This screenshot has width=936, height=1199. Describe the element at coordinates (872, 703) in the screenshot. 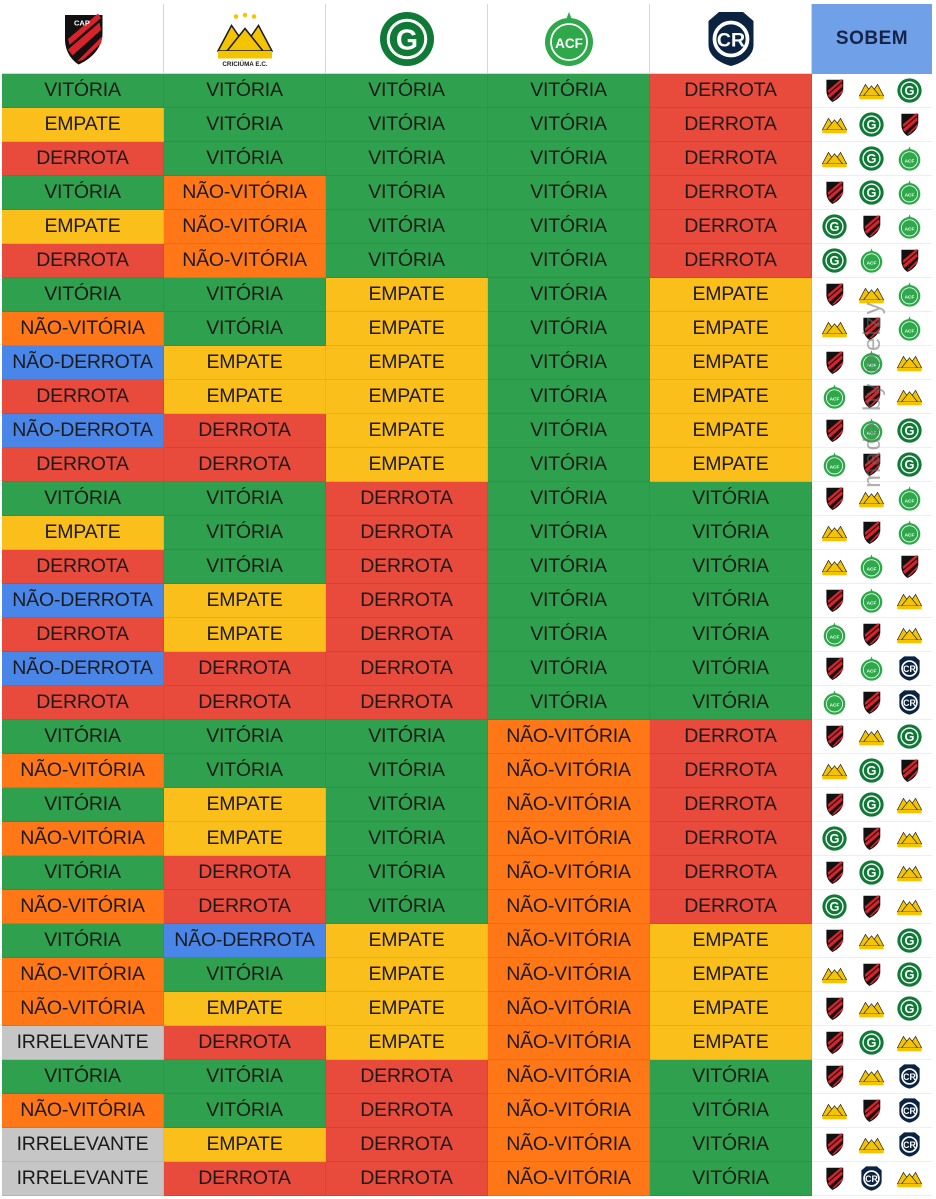

I see `sobem-cell: ACF CR` at that location.